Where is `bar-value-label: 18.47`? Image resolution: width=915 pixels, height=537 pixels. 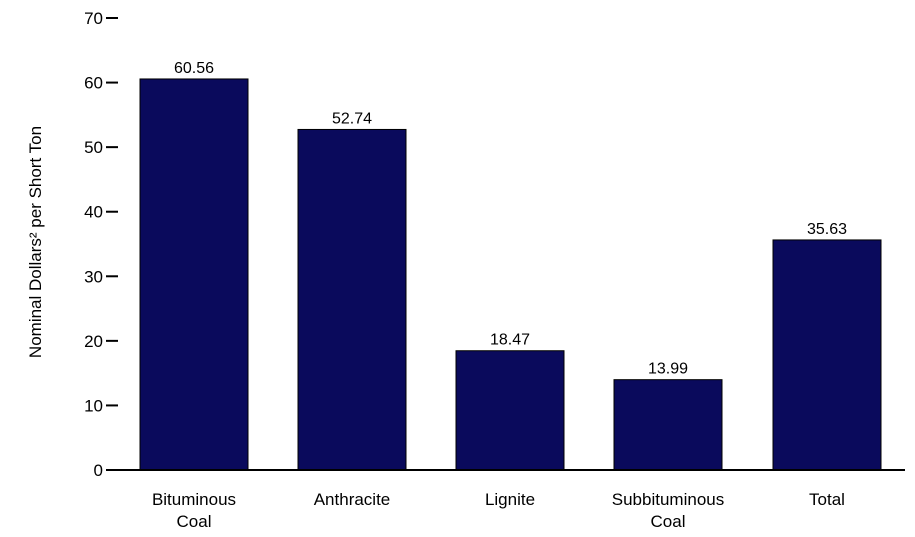 bar-value-label: 18.47 is located at coordinates (510, 340).